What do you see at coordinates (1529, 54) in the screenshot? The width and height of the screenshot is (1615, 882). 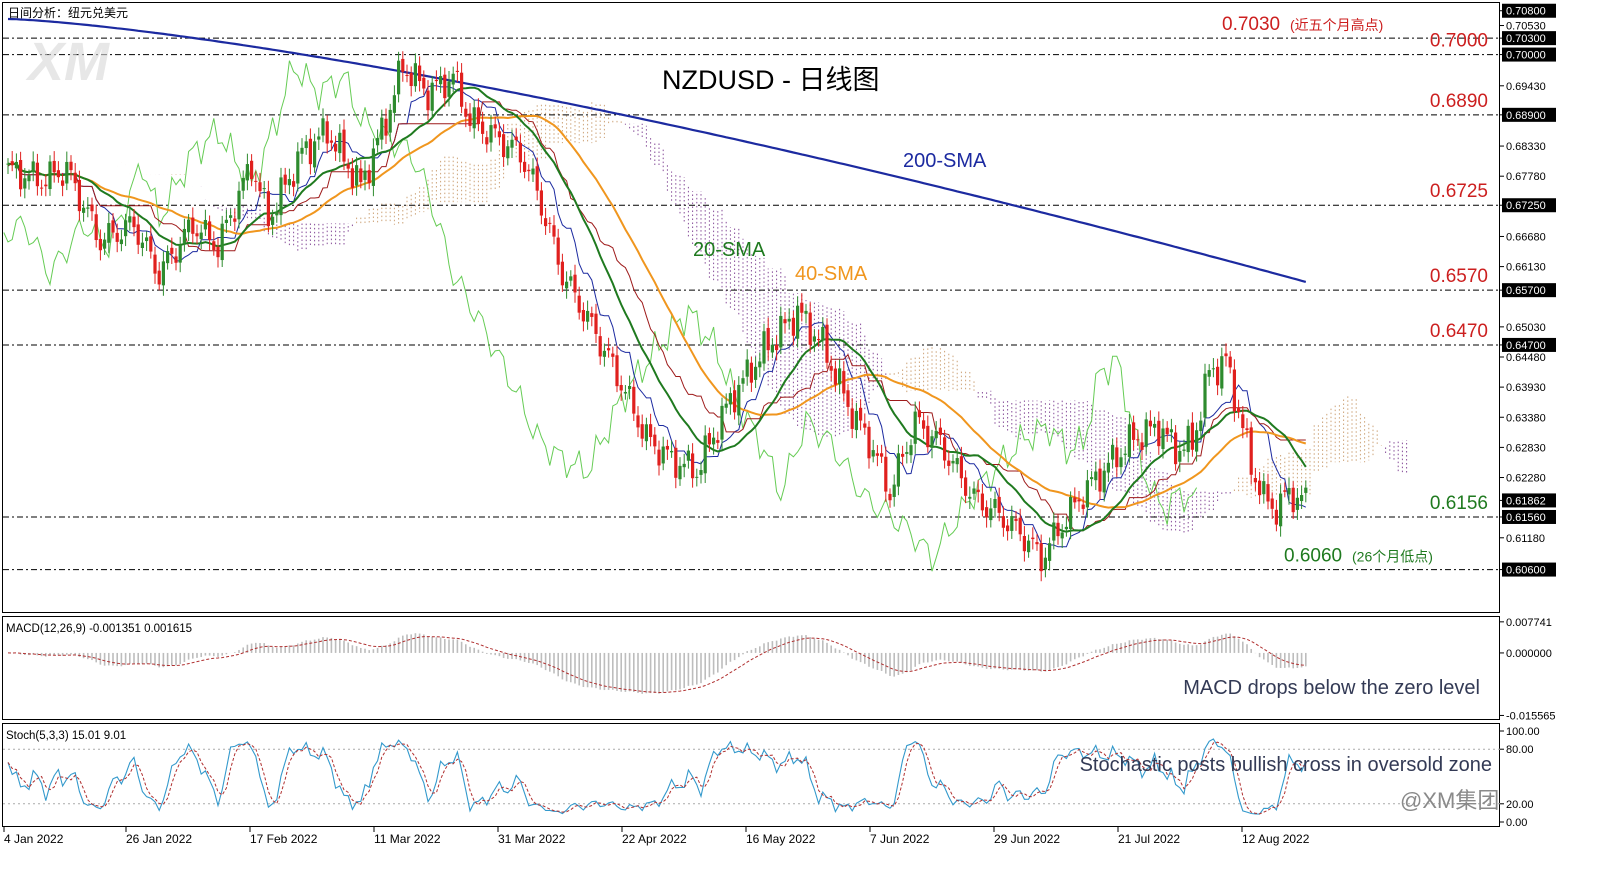 I see `price-tag` at bounding box center [1529, 54].